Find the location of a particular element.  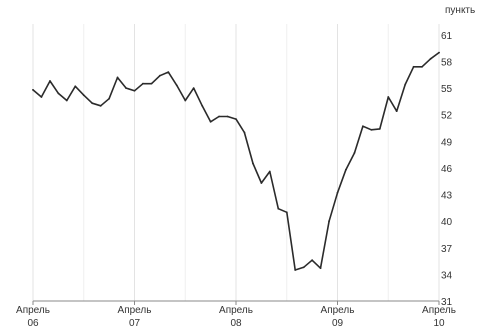

x-tick-label-year: 10 is located at coordinates (439, 323).